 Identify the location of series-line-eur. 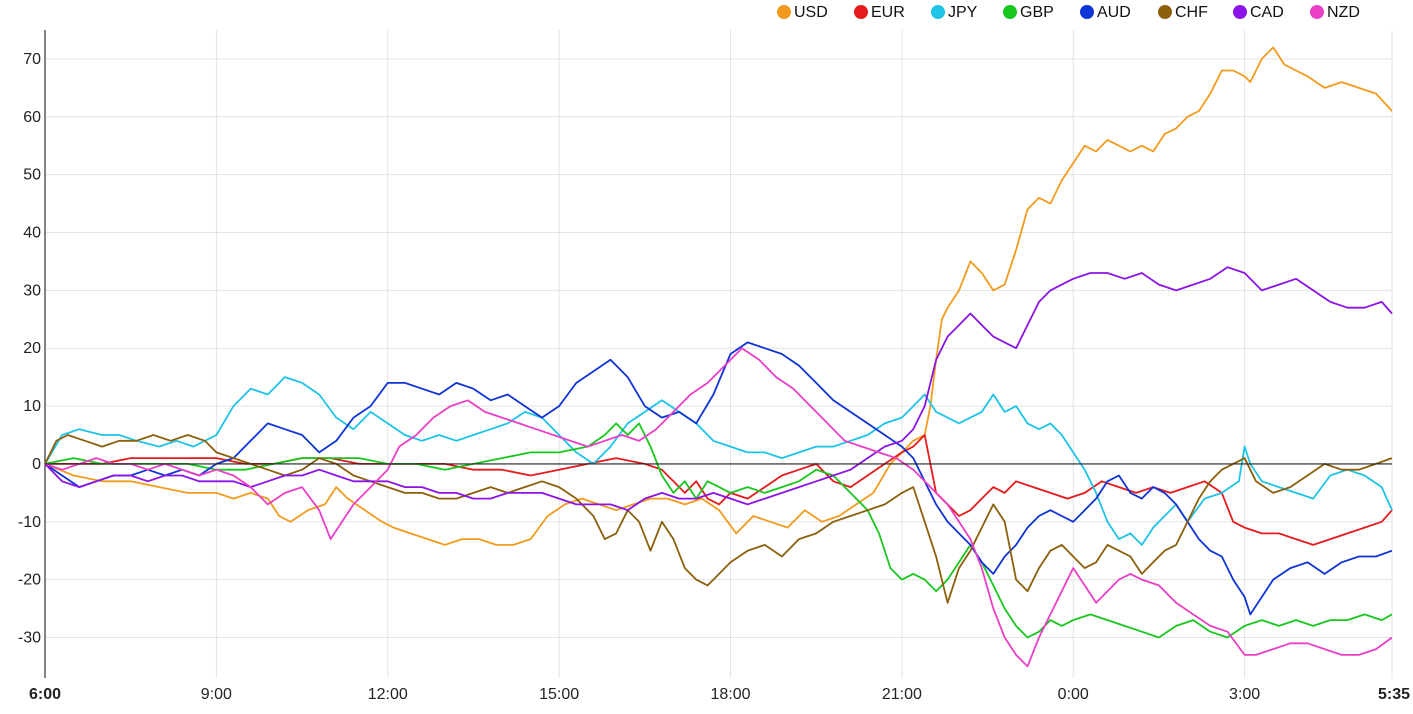
(719, 490).